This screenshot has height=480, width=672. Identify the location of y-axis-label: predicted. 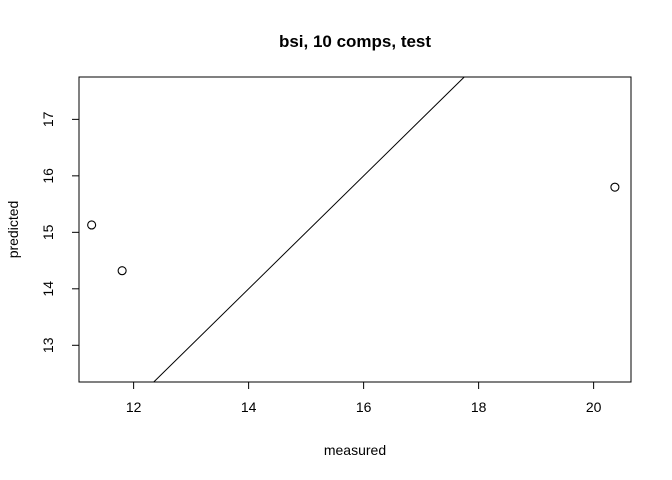
(13, 230).